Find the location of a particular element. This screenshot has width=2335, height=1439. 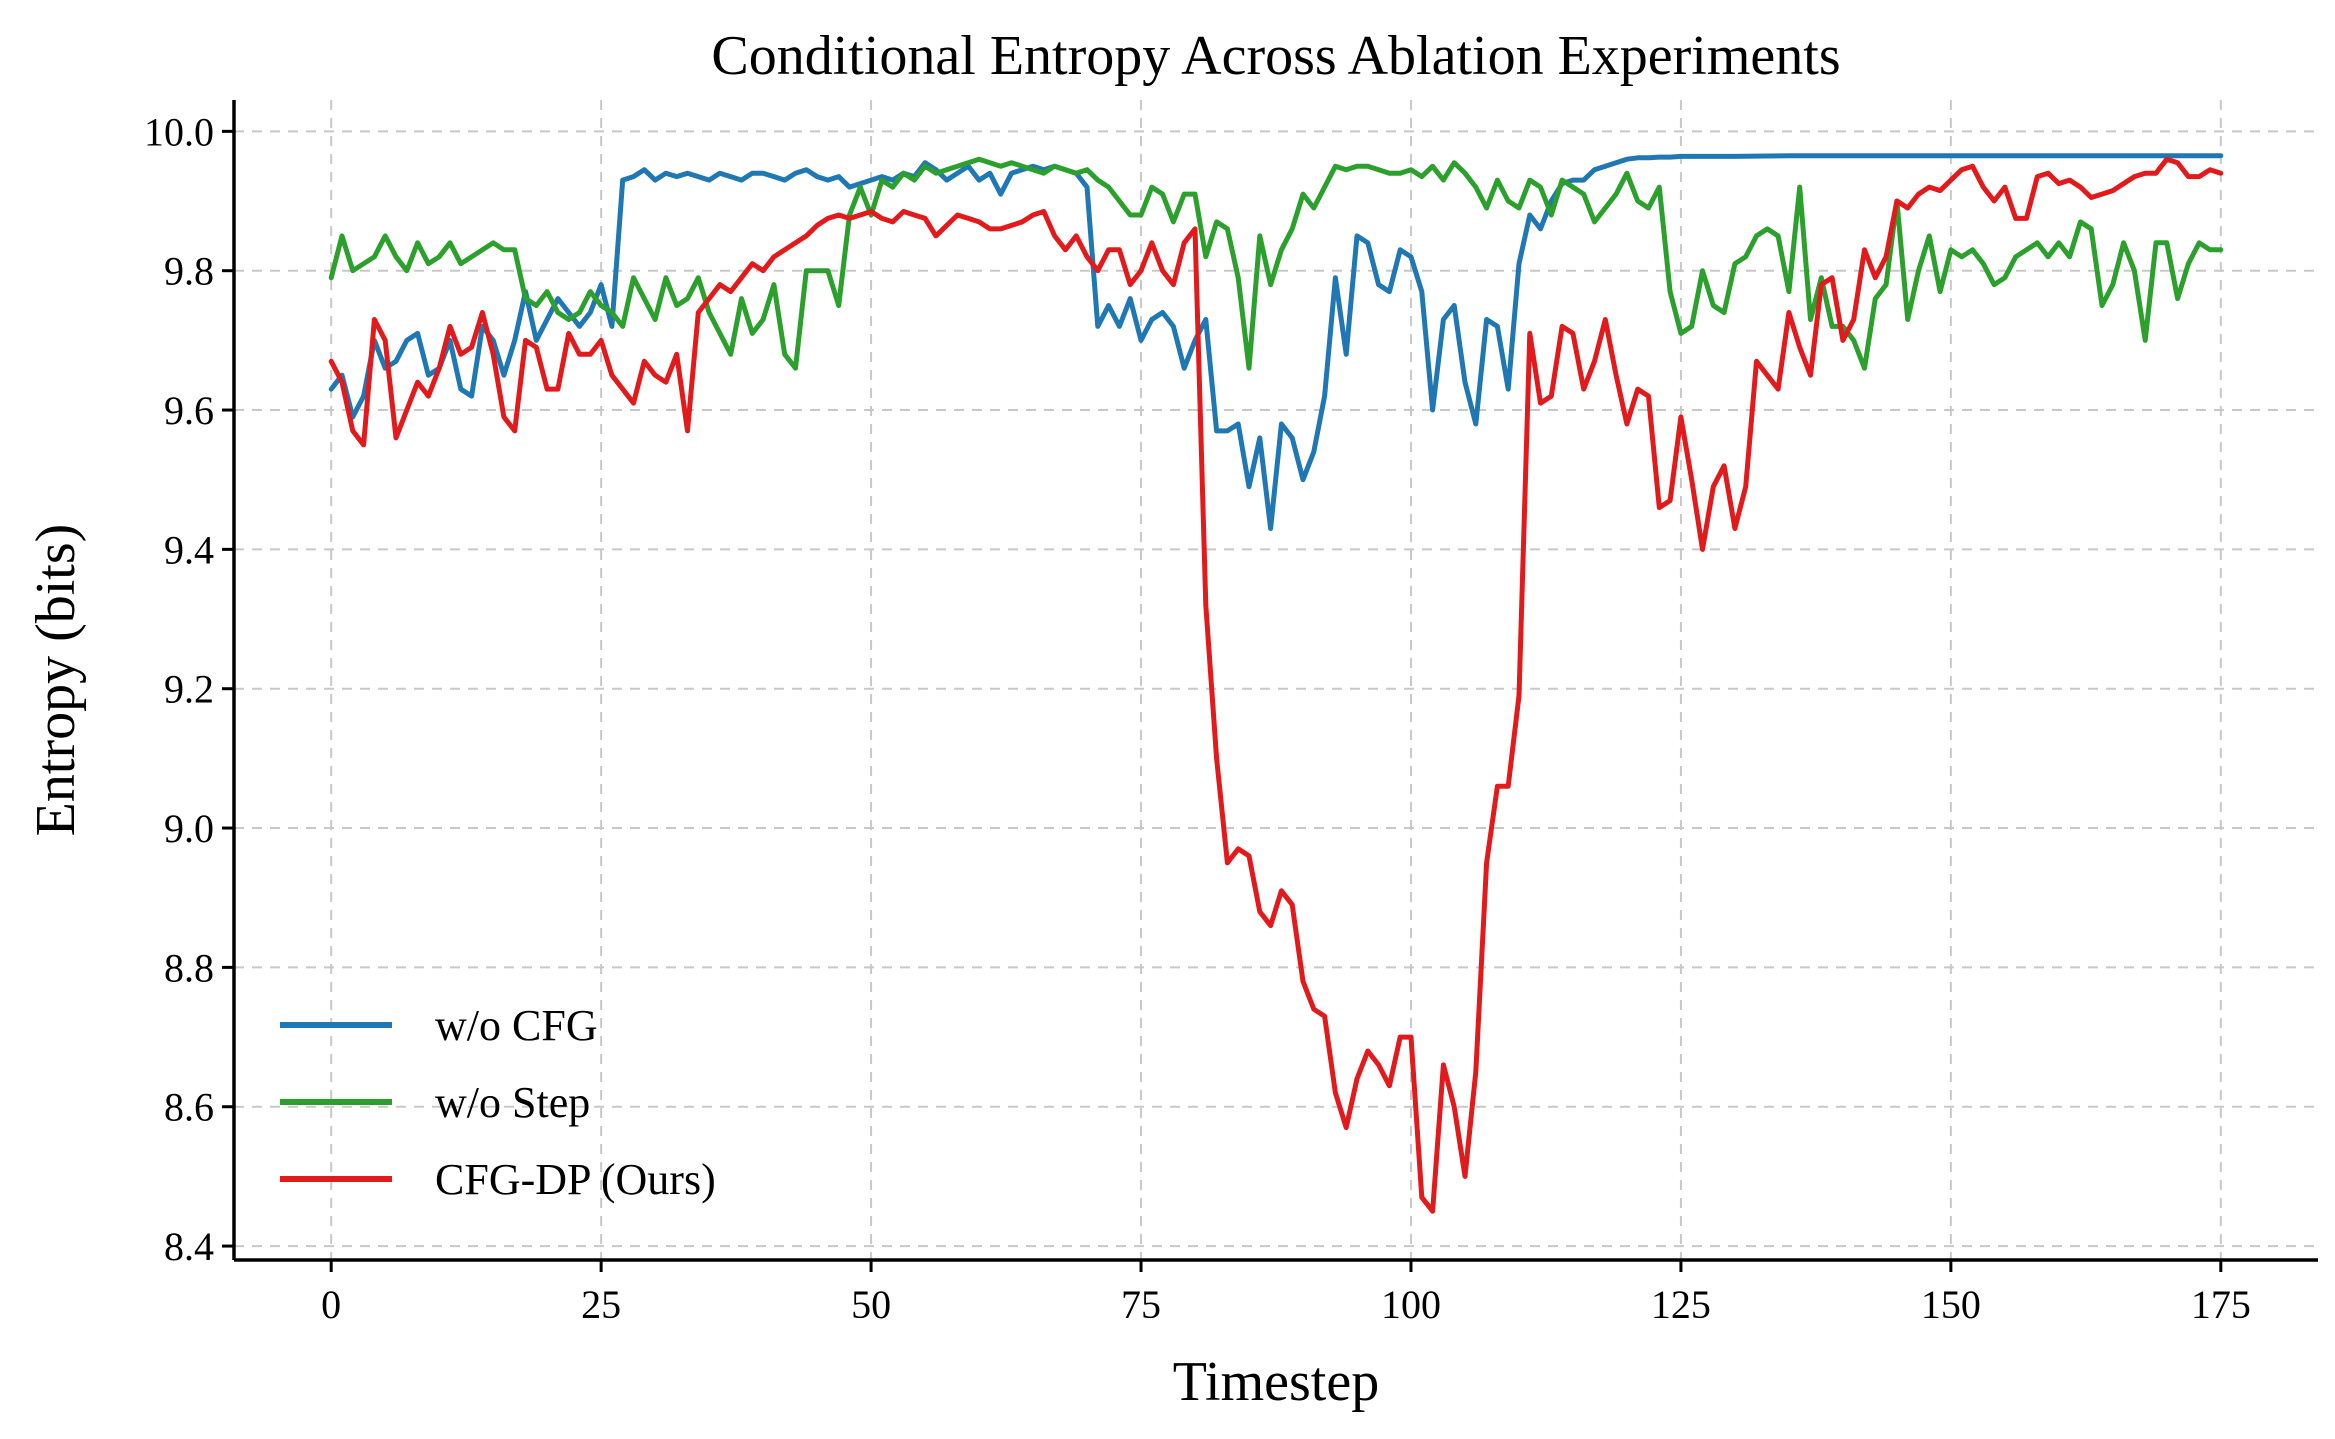

y-tick-label: 9.0 is located at coordinates (189, 828).